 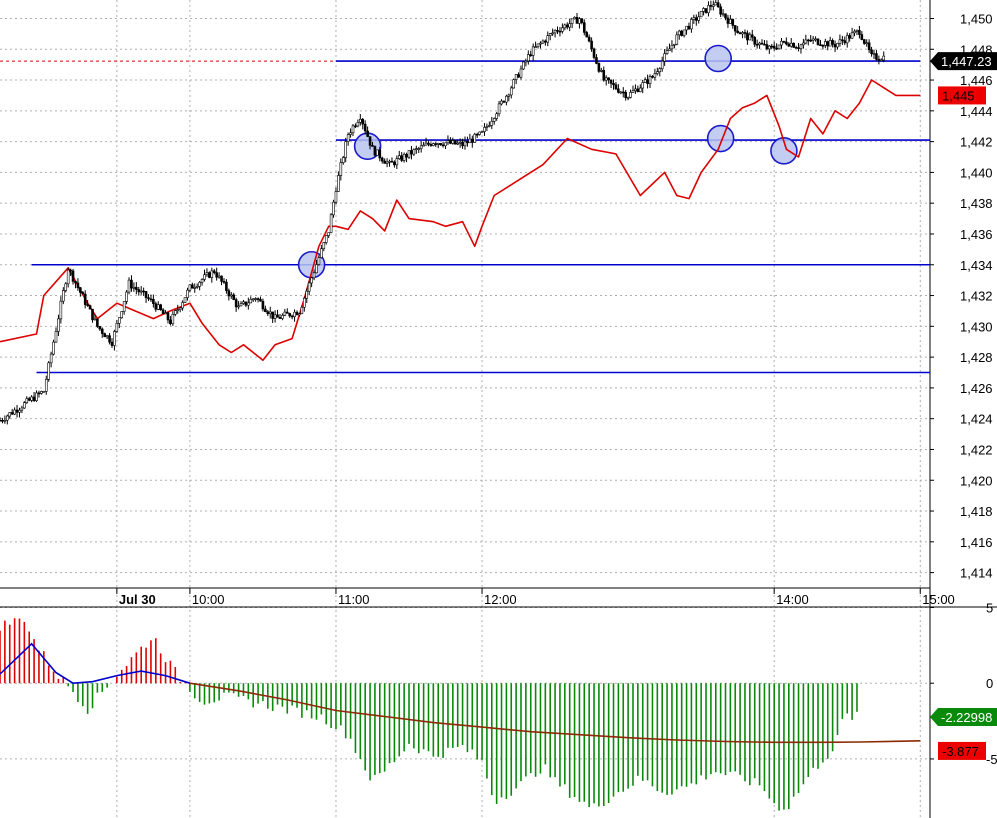 I want to click on price-labels: 1,447.23 1,445 -2.22998 -3.877, so click(x=963, y=406).